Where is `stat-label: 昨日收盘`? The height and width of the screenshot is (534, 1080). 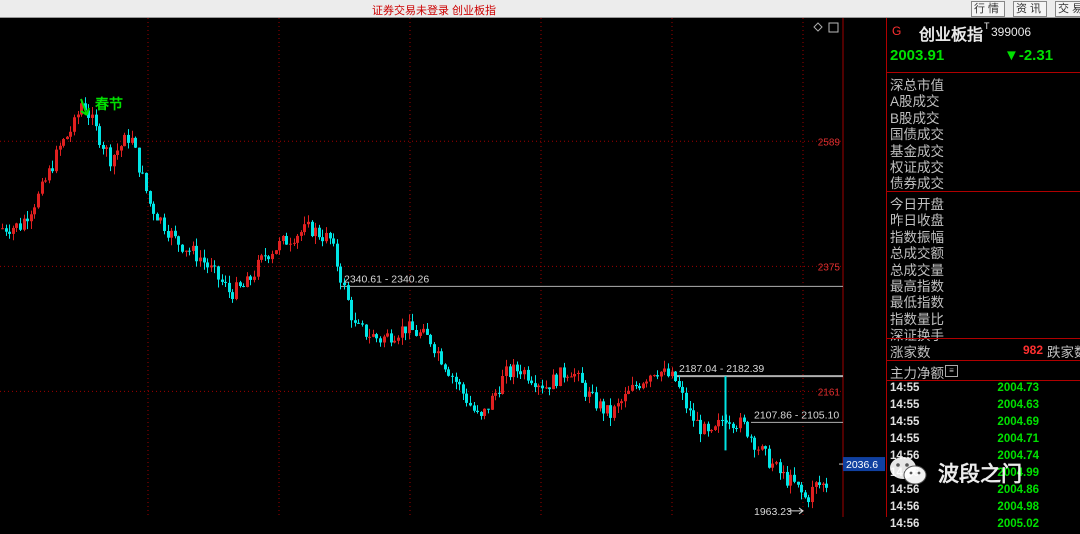
stat-label: 昨日收盘 is located at coordinates (917, 221).